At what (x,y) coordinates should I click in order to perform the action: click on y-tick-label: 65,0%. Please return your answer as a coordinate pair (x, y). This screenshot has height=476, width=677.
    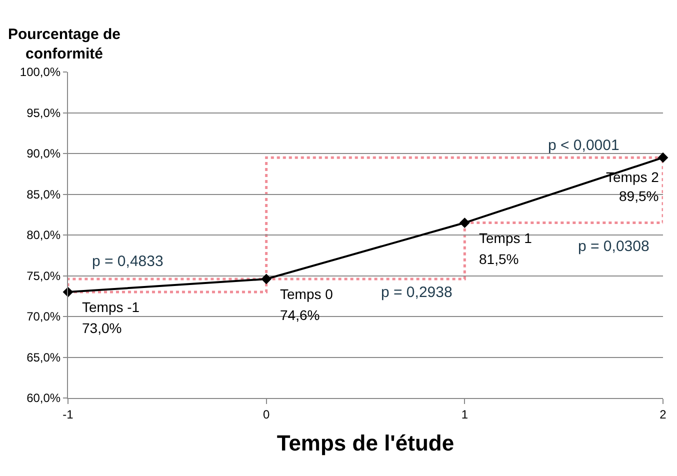
    Looking at the image, I should click on (43, 357).